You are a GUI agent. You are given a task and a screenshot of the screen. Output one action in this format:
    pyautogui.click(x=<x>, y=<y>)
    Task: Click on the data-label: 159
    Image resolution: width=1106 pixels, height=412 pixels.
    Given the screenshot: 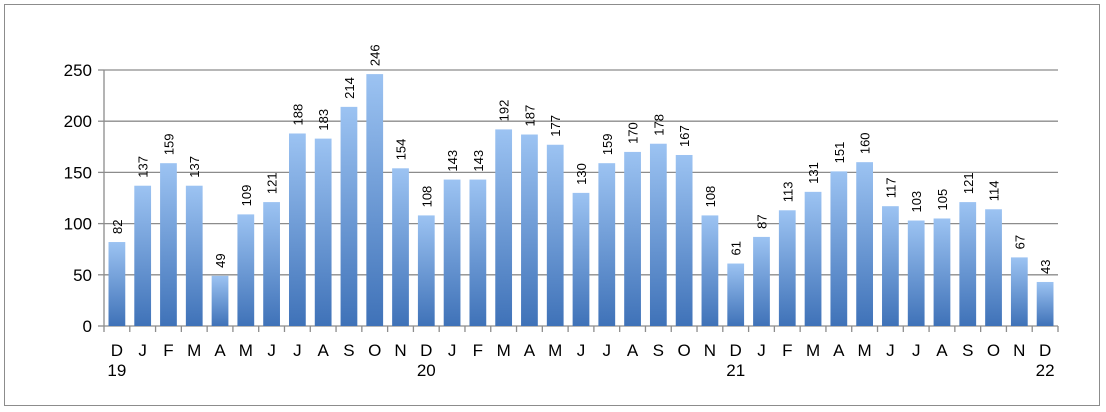 What is the action you would take?
    pyautogui.click(x=168, y=144)
    